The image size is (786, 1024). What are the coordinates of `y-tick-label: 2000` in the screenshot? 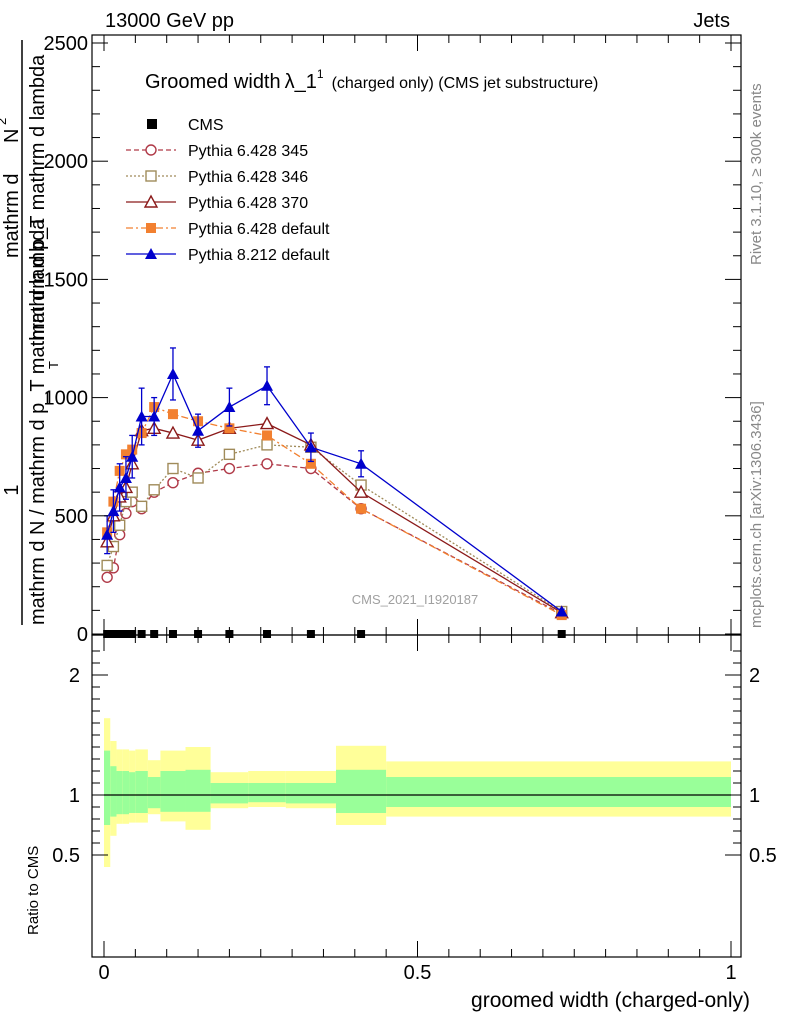 It's located at (66, 162).